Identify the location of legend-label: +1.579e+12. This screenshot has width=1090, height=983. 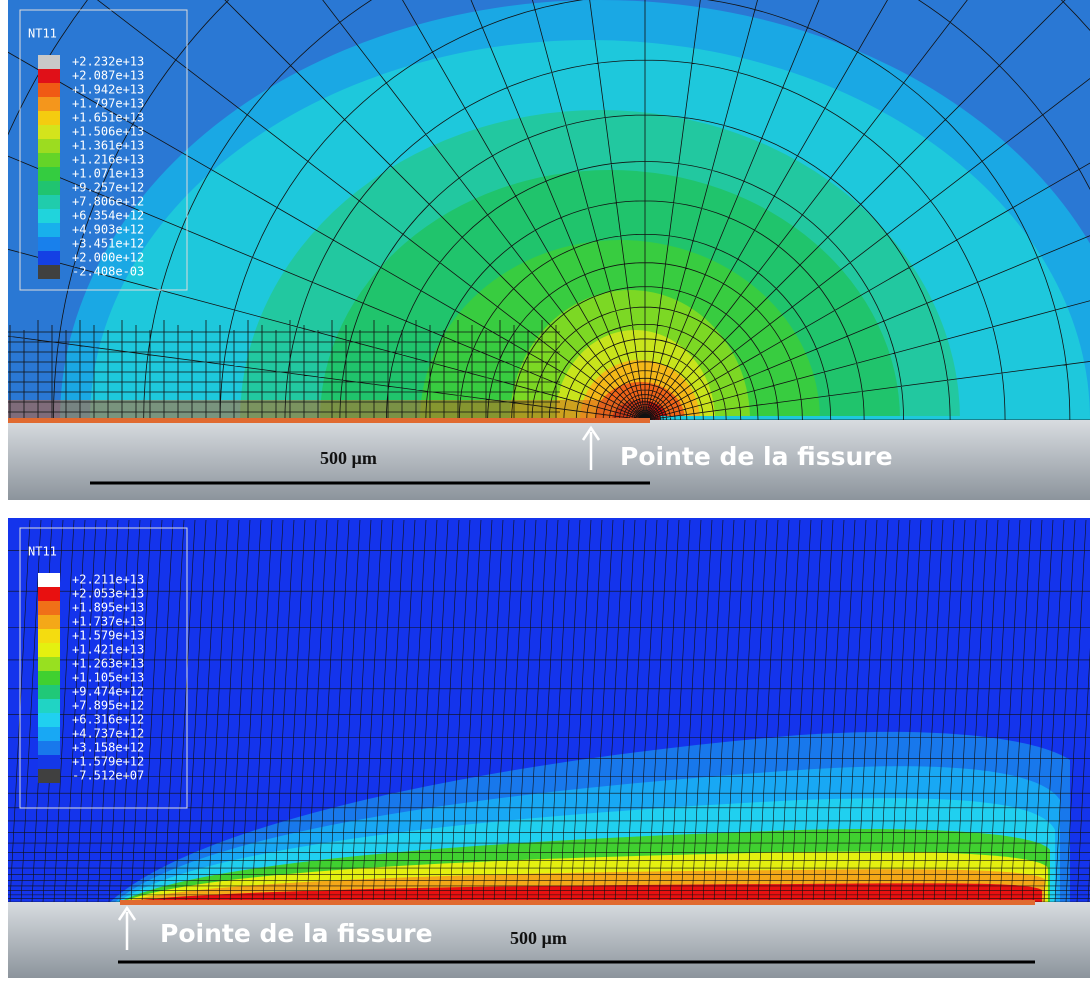
(108, 762).